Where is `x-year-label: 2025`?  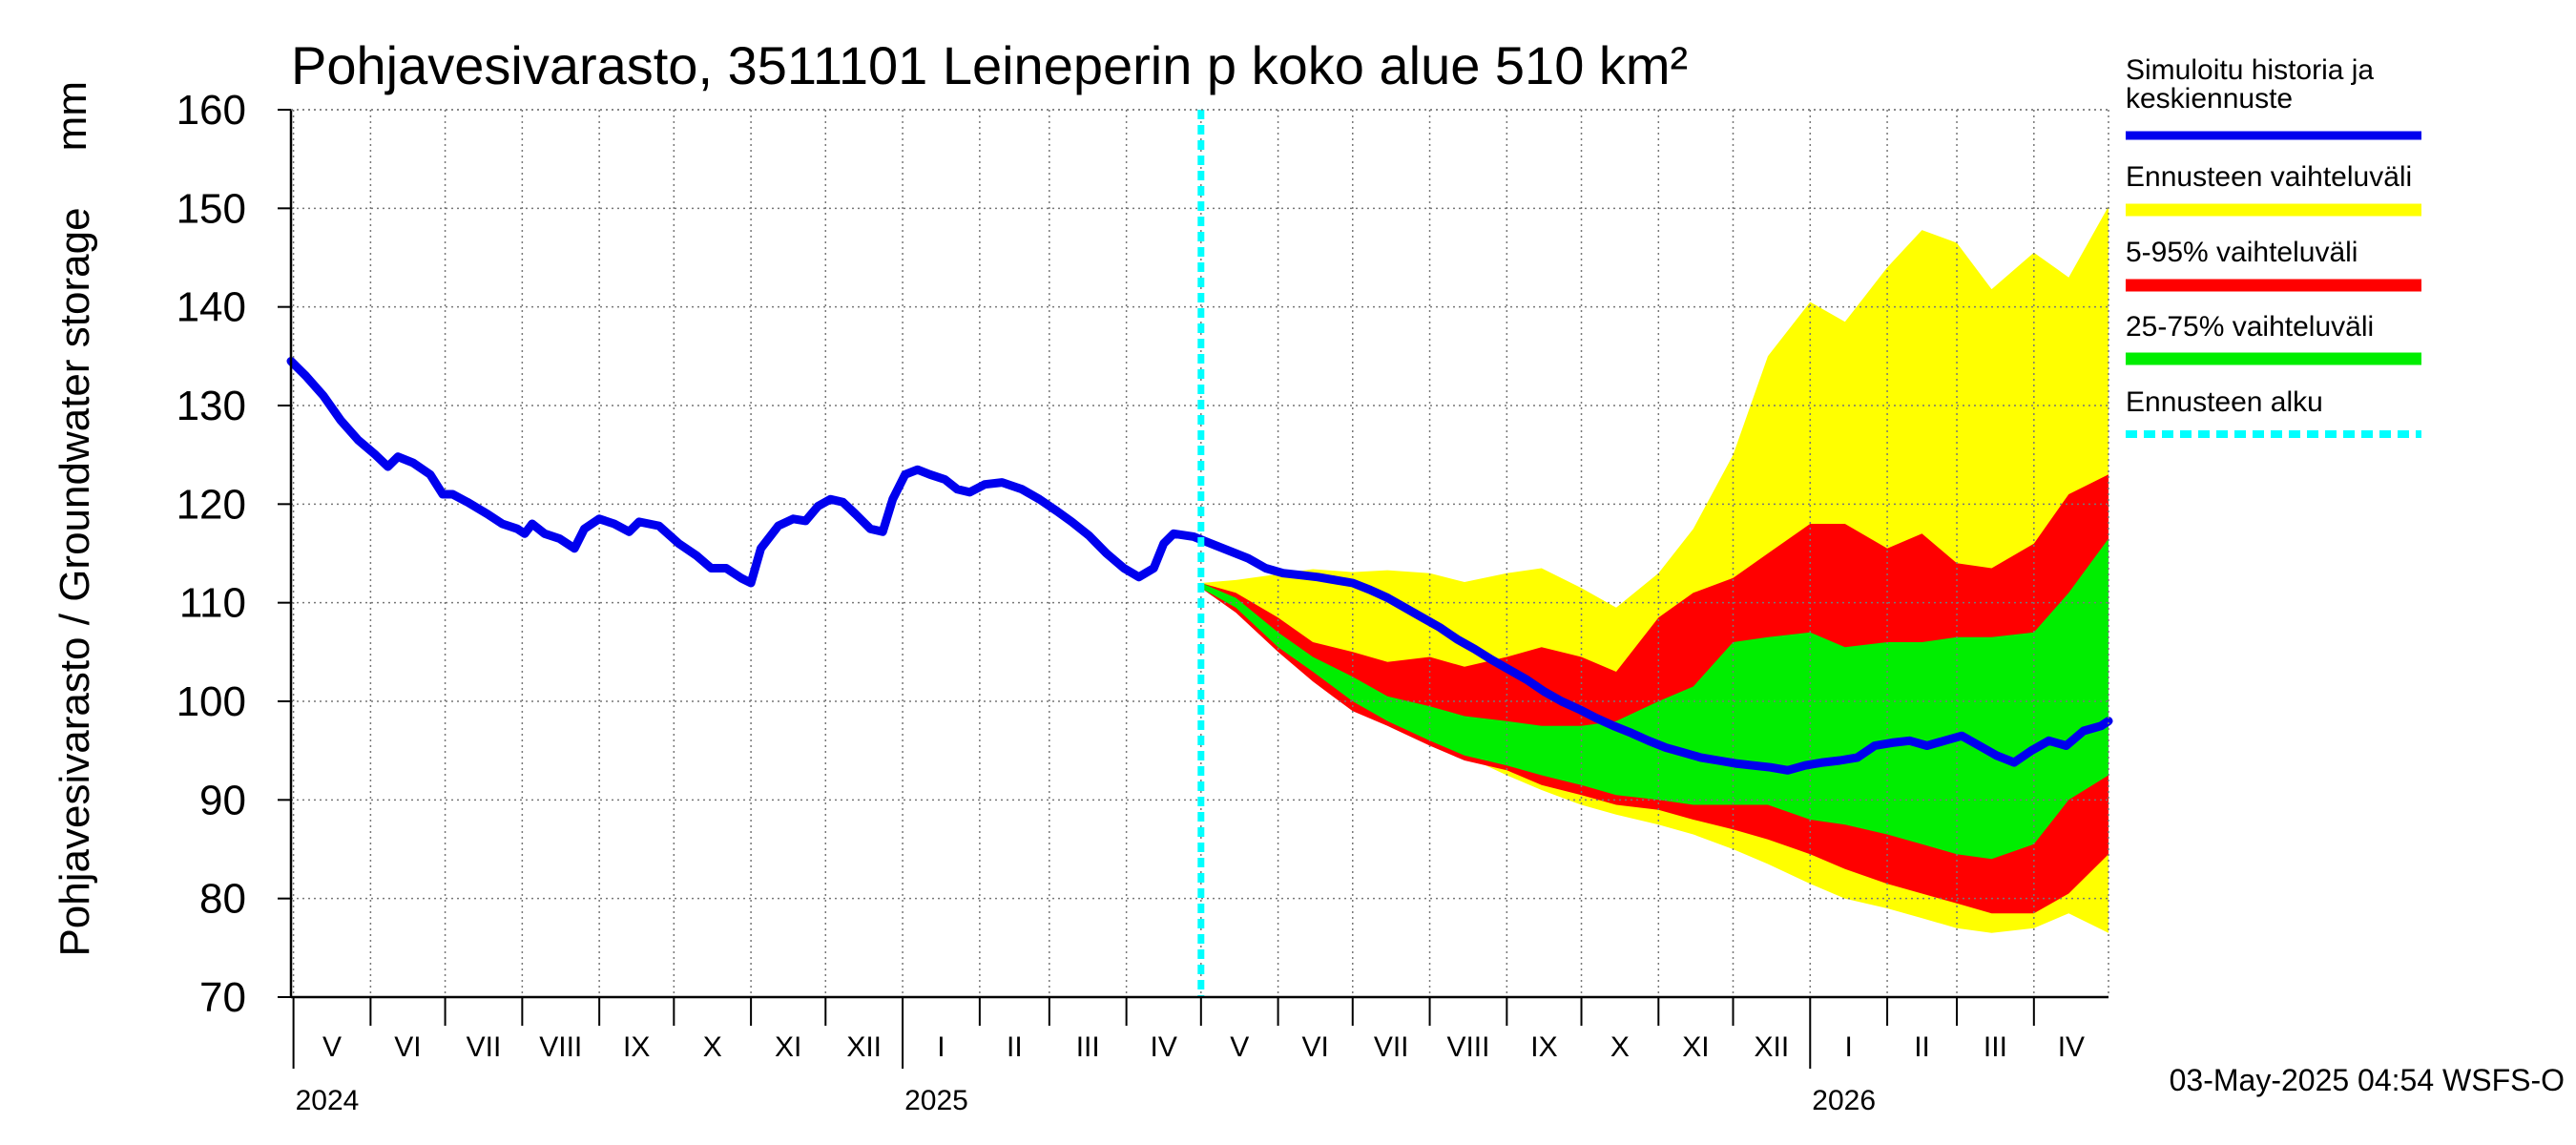
x-year-label: 2025 is located at coordinates (936, 1100).